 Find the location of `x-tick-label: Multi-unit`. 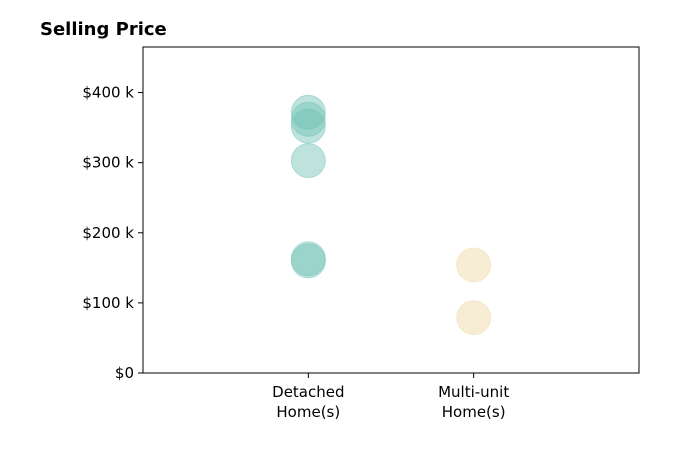

x-tick-label: Multi-unit is located at coordinates (473, 392).